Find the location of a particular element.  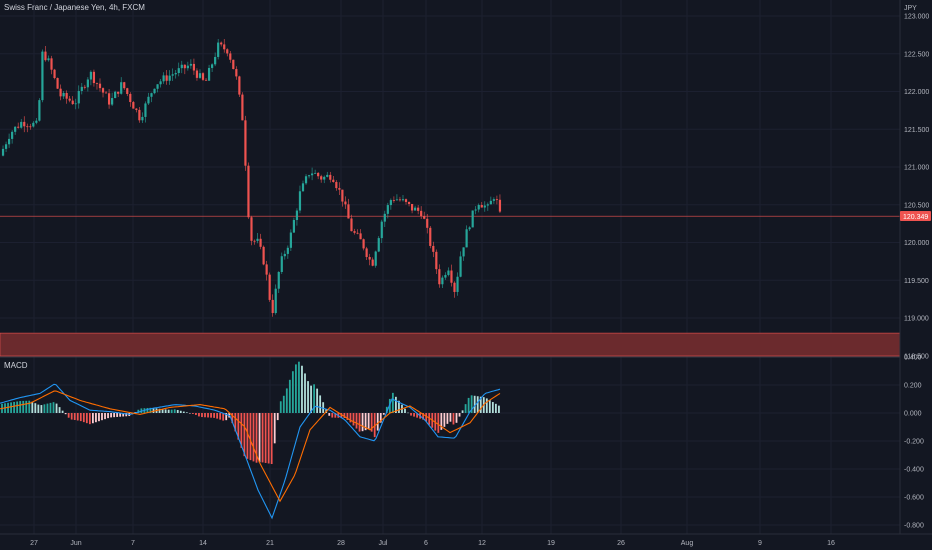

symbol-title: Swiss Franc / Japanese Yen, 4h, FXCM is located at coordinates (74, 7).